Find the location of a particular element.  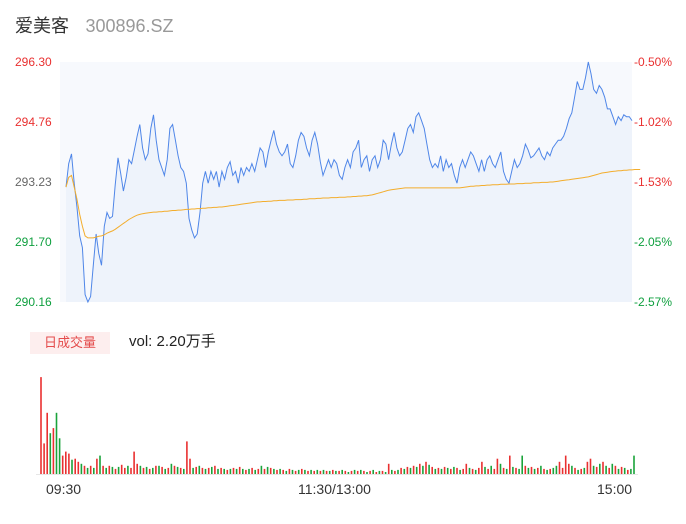

pct-tick-2: -1.53% is located at coordinates (652, 182).